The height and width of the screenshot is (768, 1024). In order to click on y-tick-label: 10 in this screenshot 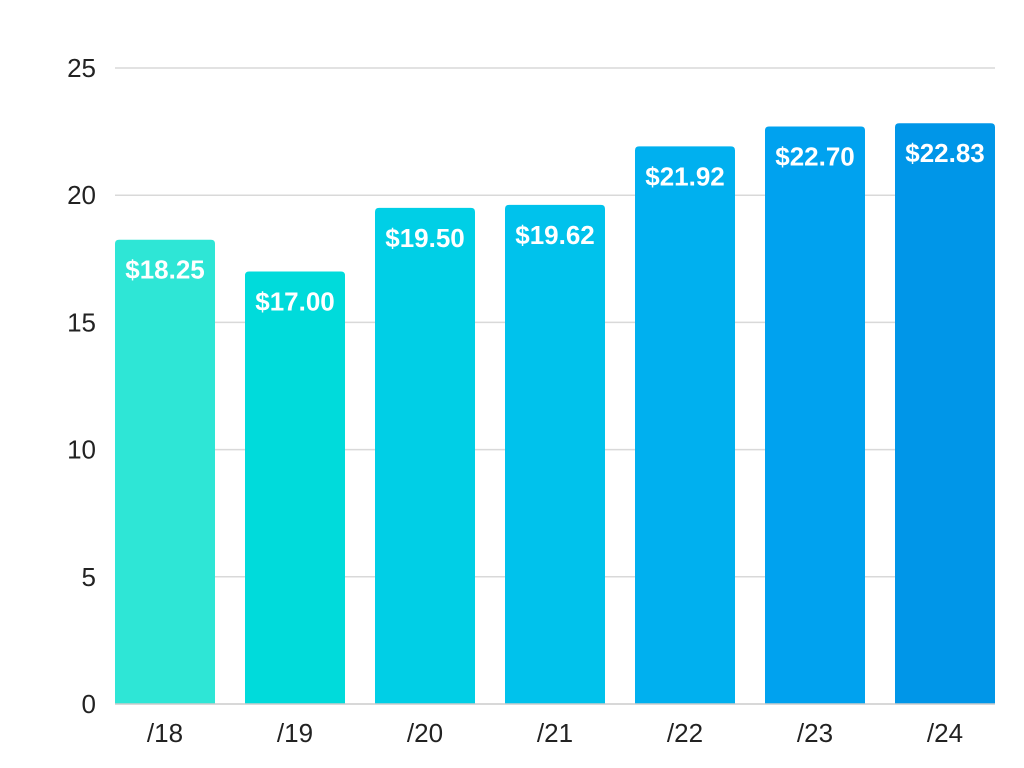, I will do `click(81, 450)`.